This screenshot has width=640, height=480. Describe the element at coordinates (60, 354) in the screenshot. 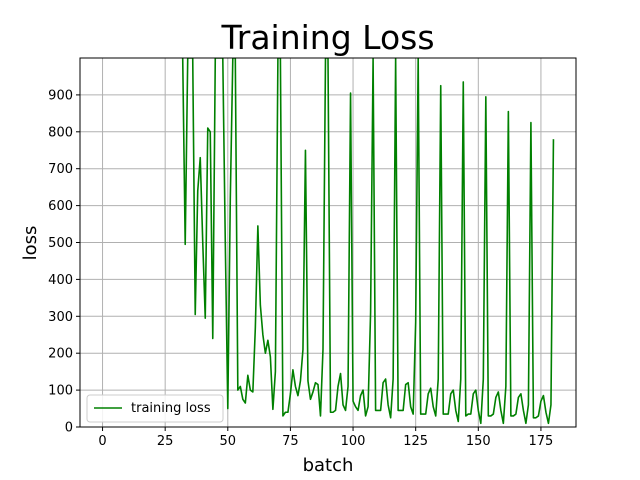

I see `y-tick-label: 200` at that location.